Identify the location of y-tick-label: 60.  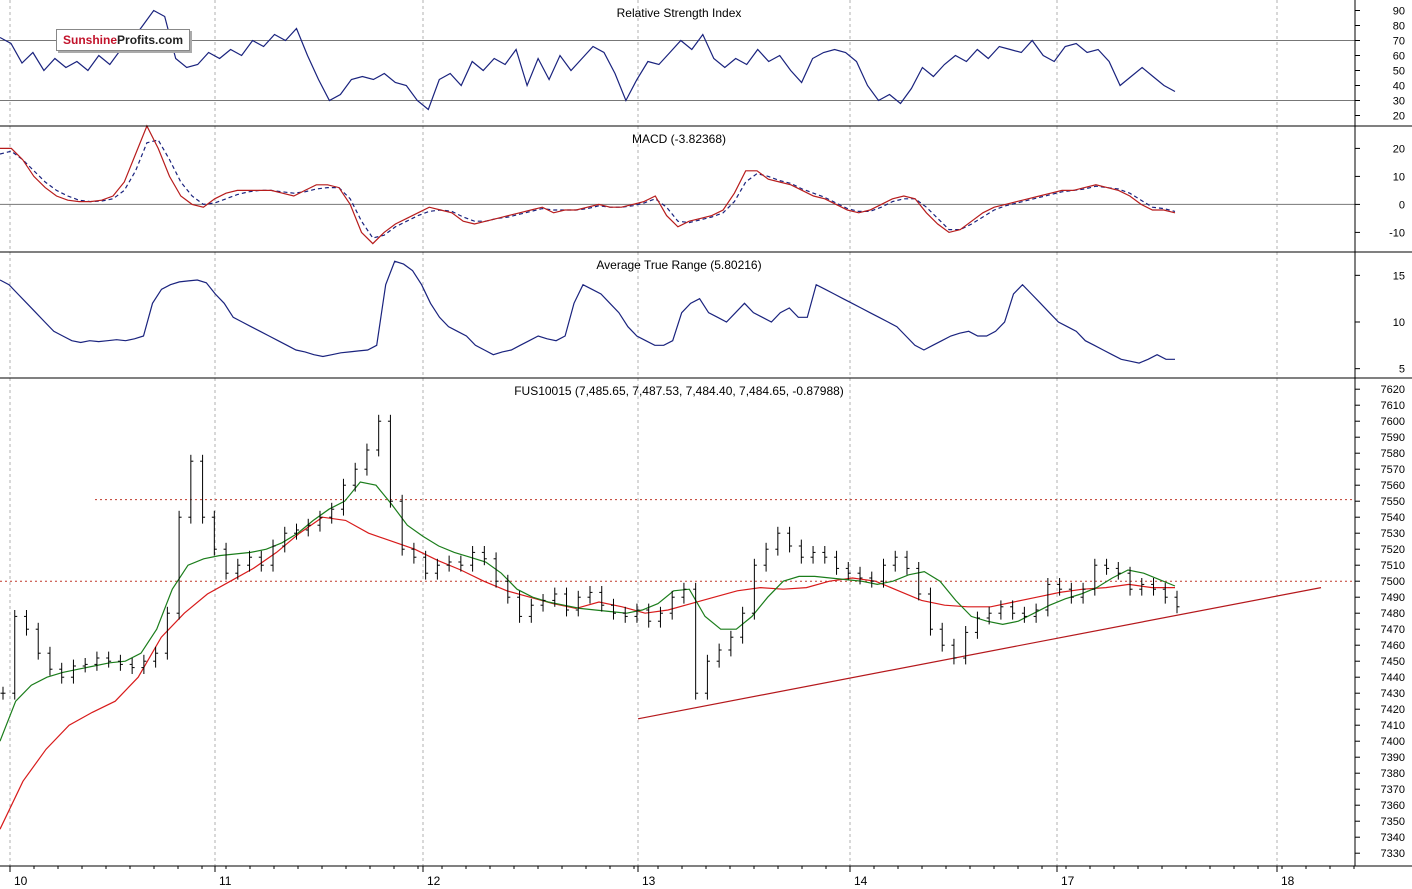
(1399, 57).